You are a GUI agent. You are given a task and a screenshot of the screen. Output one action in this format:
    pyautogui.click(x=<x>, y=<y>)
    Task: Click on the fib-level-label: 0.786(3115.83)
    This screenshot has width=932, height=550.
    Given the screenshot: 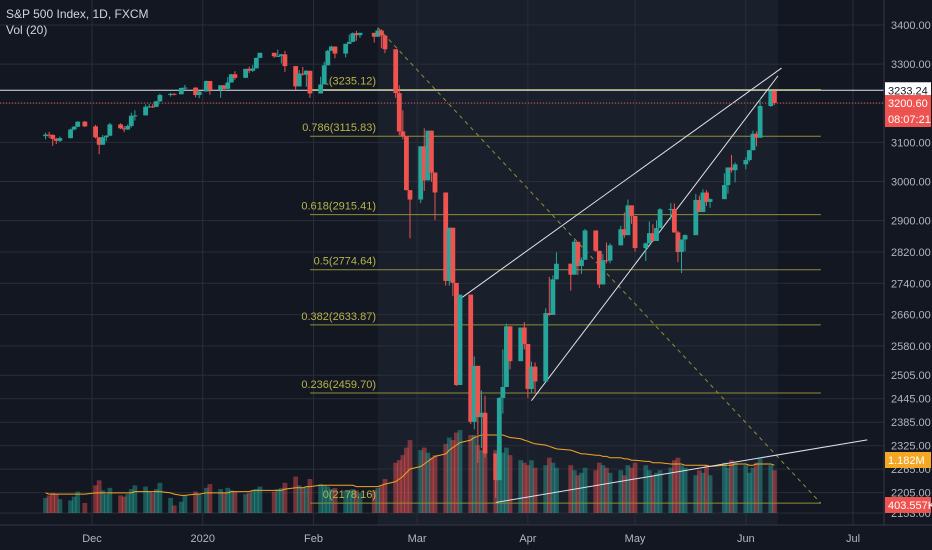 What is the action you would take?
    pyautogui.click(x=339, y=128)
    